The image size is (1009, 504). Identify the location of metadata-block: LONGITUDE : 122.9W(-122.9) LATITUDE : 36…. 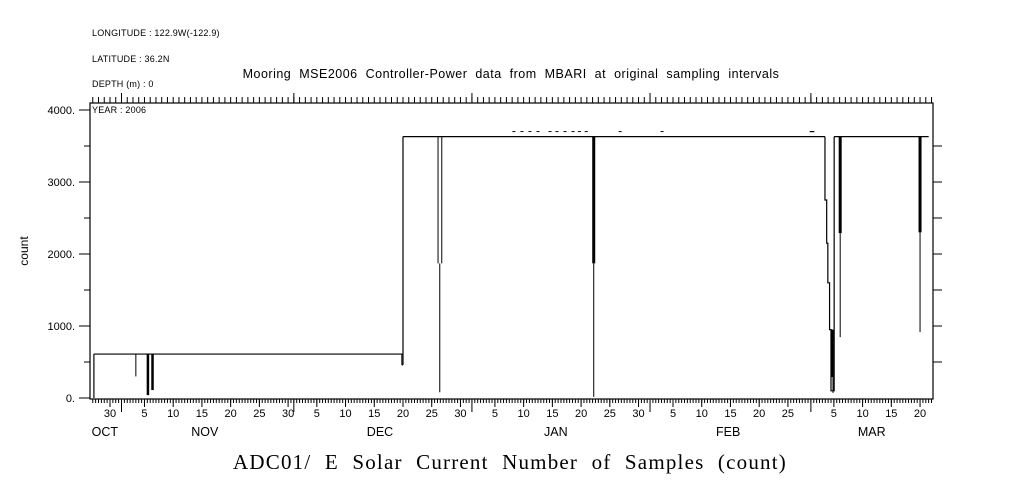
(156, 71).